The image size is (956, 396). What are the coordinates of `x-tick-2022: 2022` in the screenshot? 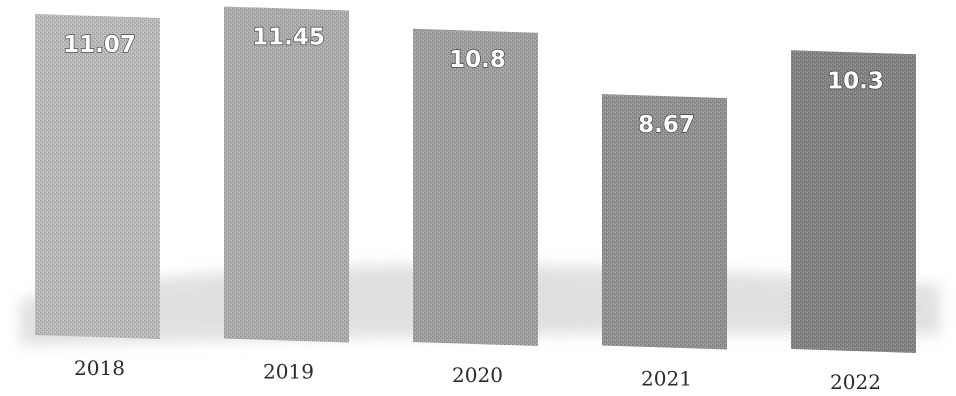 It's located at (855, 381).